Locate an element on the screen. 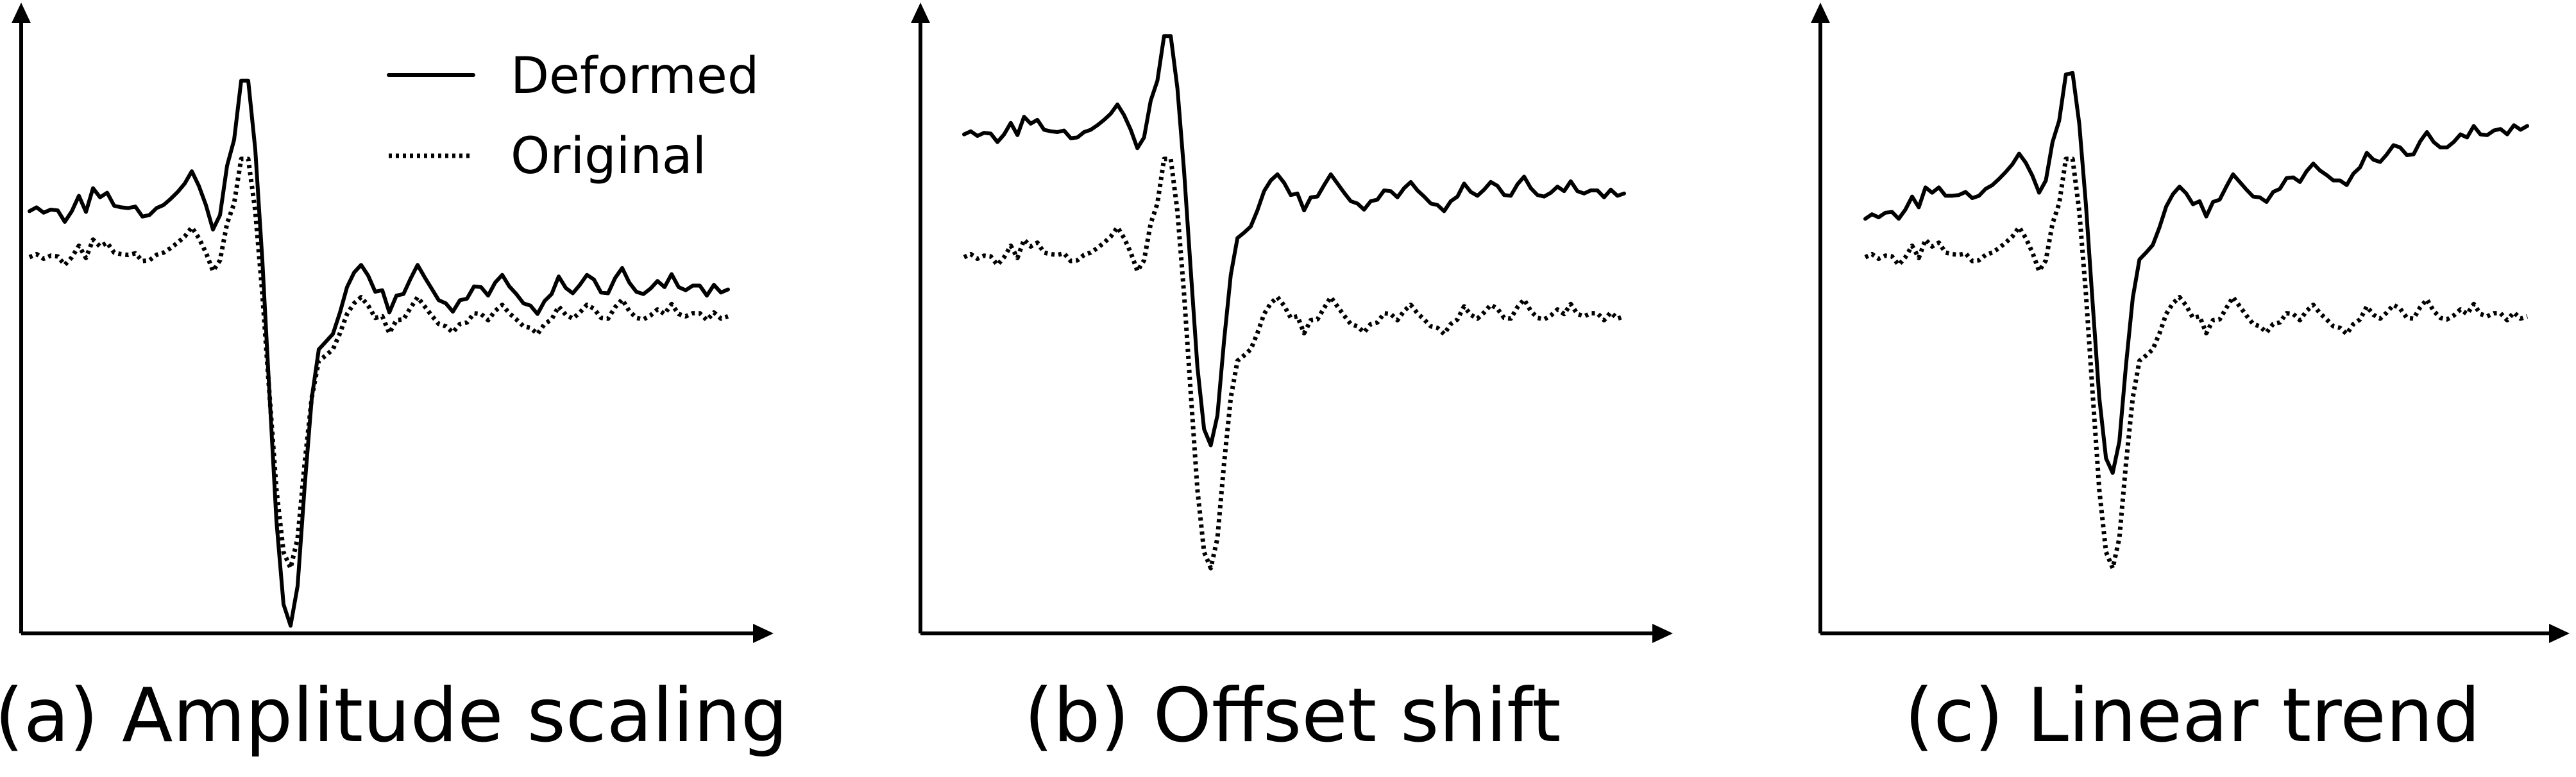  panel-caption: (c) Linear trend is located at coordinates (2192, 716).